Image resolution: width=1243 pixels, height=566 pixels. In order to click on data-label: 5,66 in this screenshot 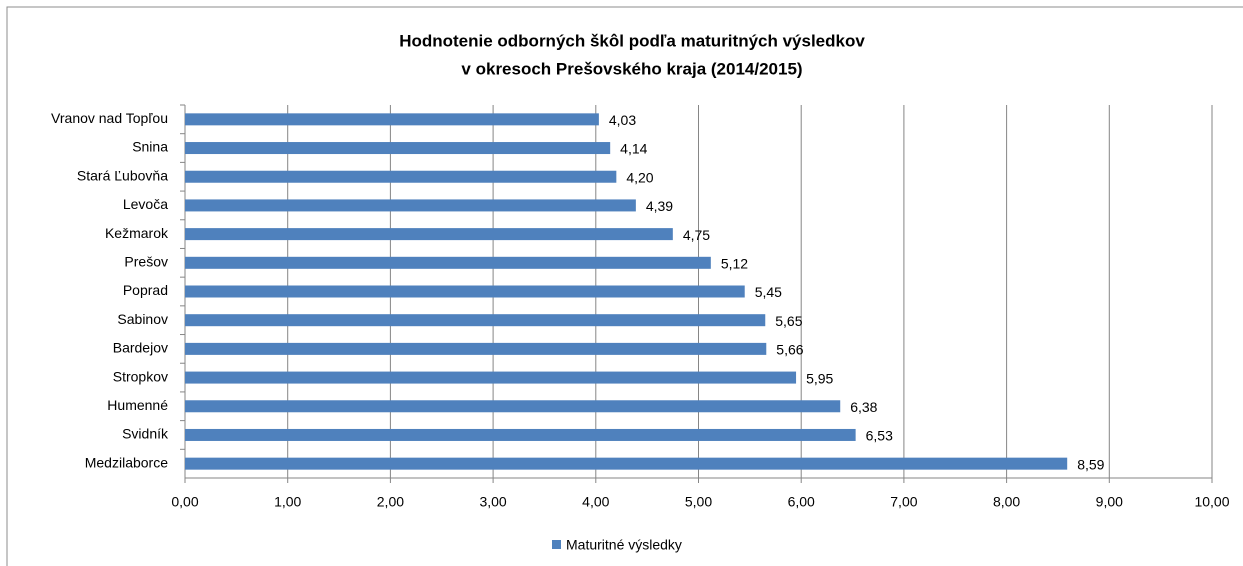, I will do `click(789, 350)`.